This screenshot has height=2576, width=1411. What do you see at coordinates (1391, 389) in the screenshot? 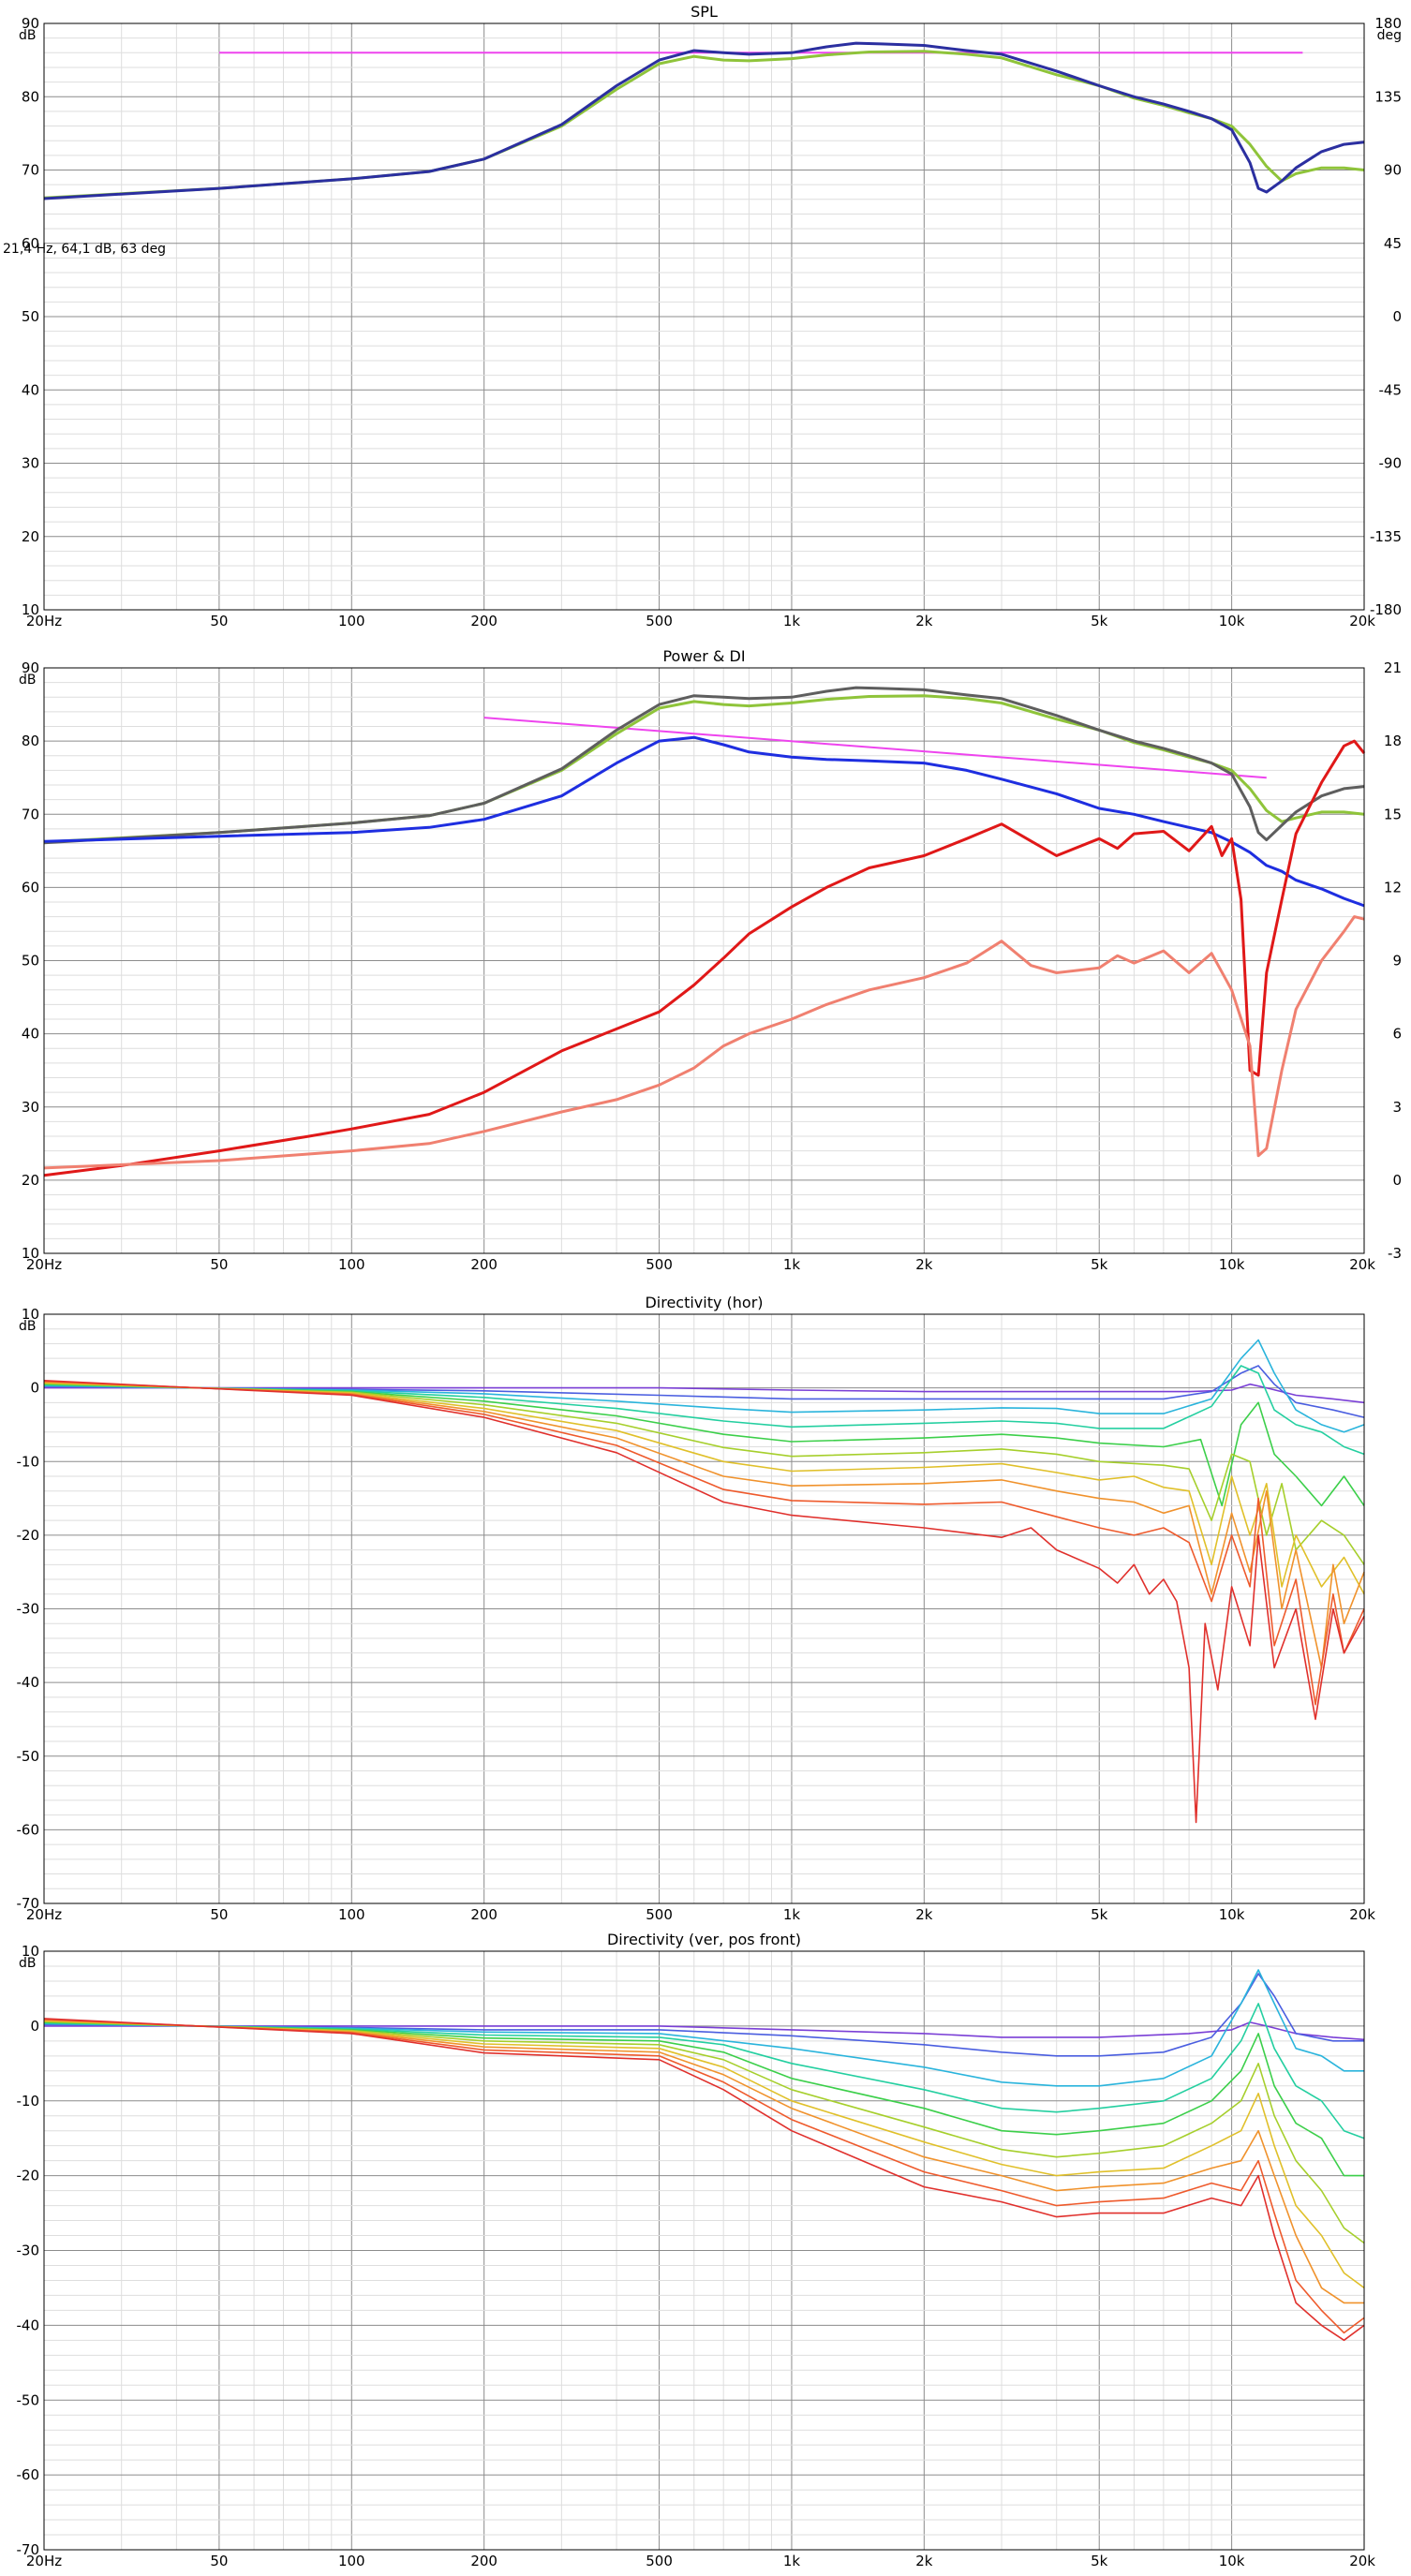
I see `spl-right-tick-label: -45` at bounding box center [1391, 389].